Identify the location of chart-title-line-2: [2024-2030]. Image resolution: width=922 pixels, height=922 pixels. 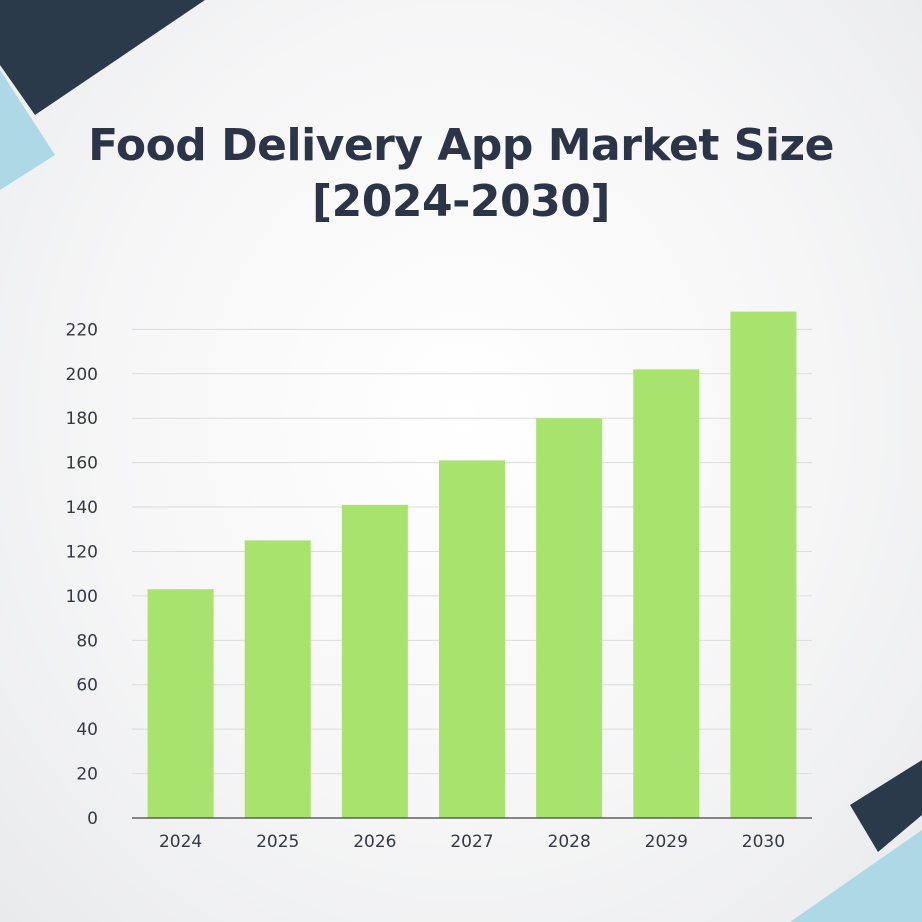
(461, 201).